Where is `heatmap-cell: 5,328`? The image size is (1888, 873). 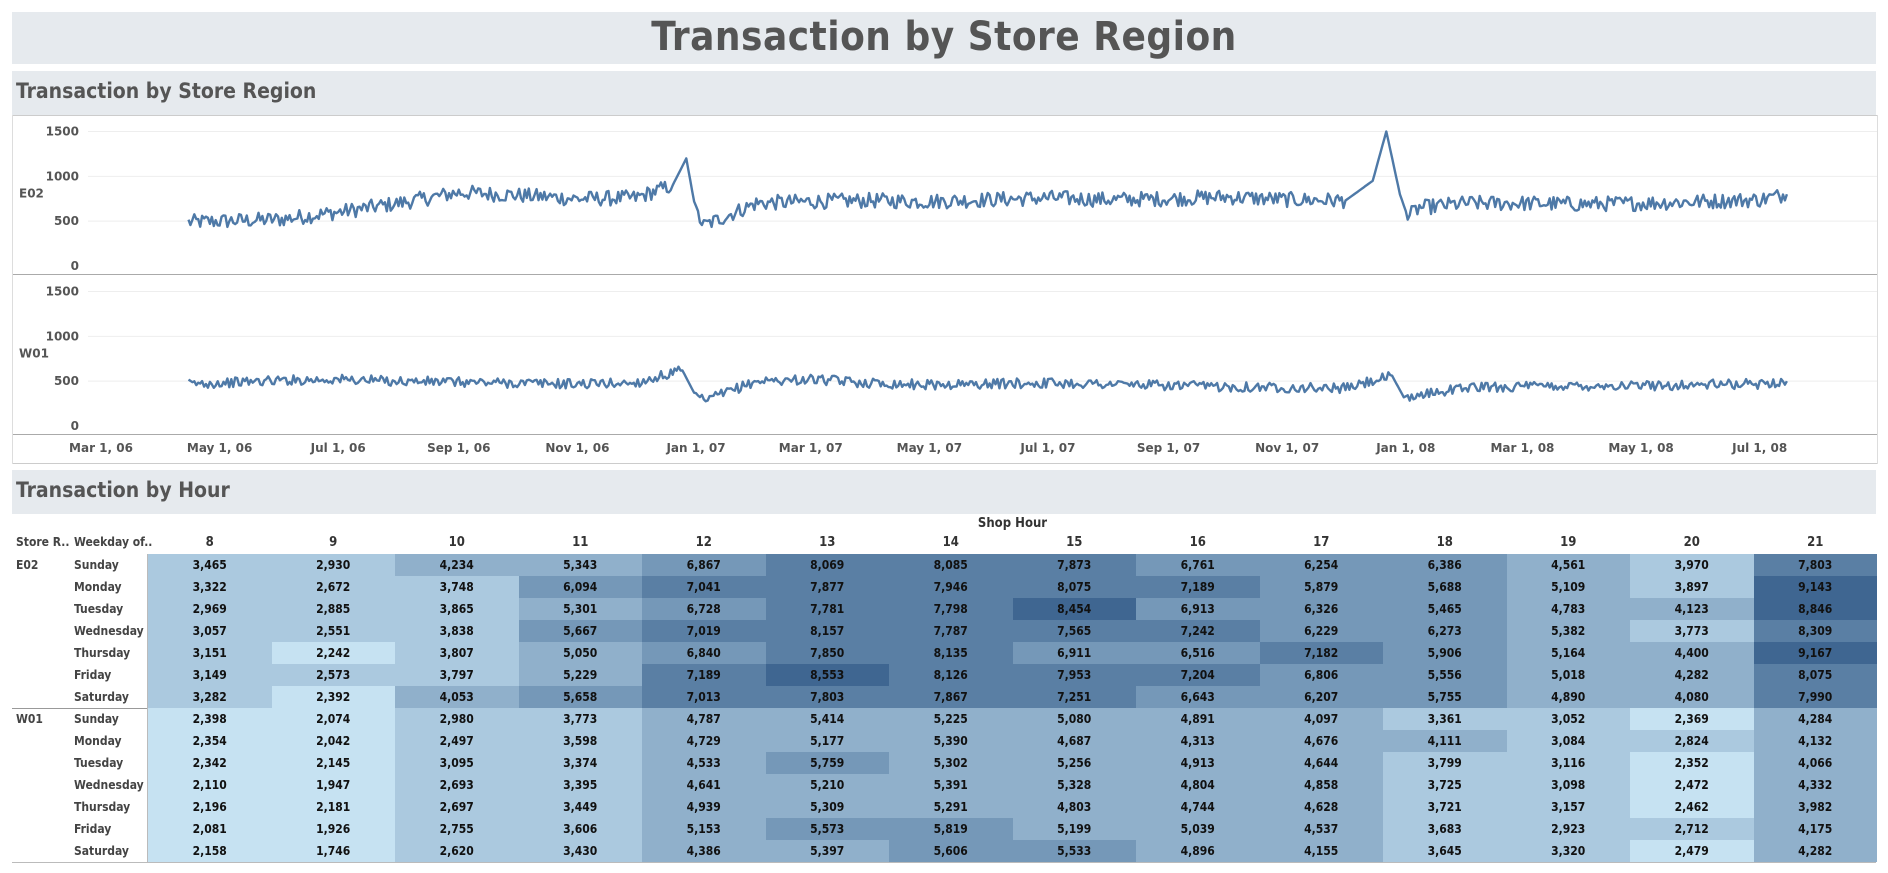 heatmap-cell: 5,328 is located at coordinates (1074, 785).